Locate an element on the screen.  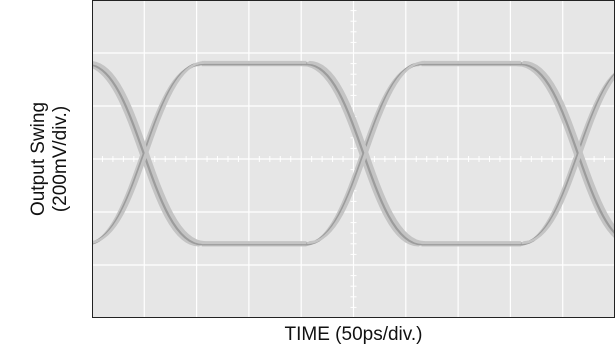
y-axis-label-line-2: (200mV/div.) is located at coordinates (60, 159).